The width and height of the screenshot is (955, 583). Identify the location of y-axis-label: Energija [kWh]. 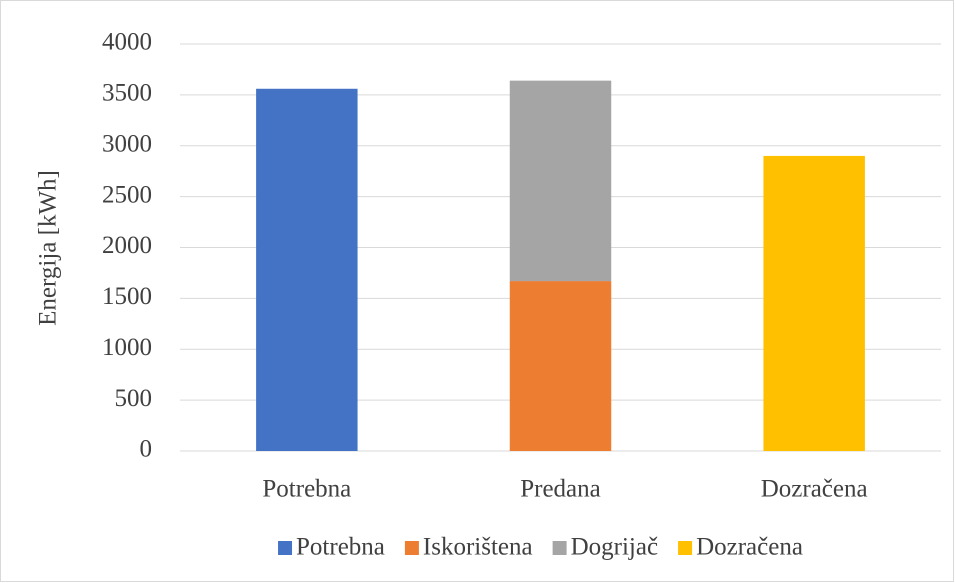
(48, 248).